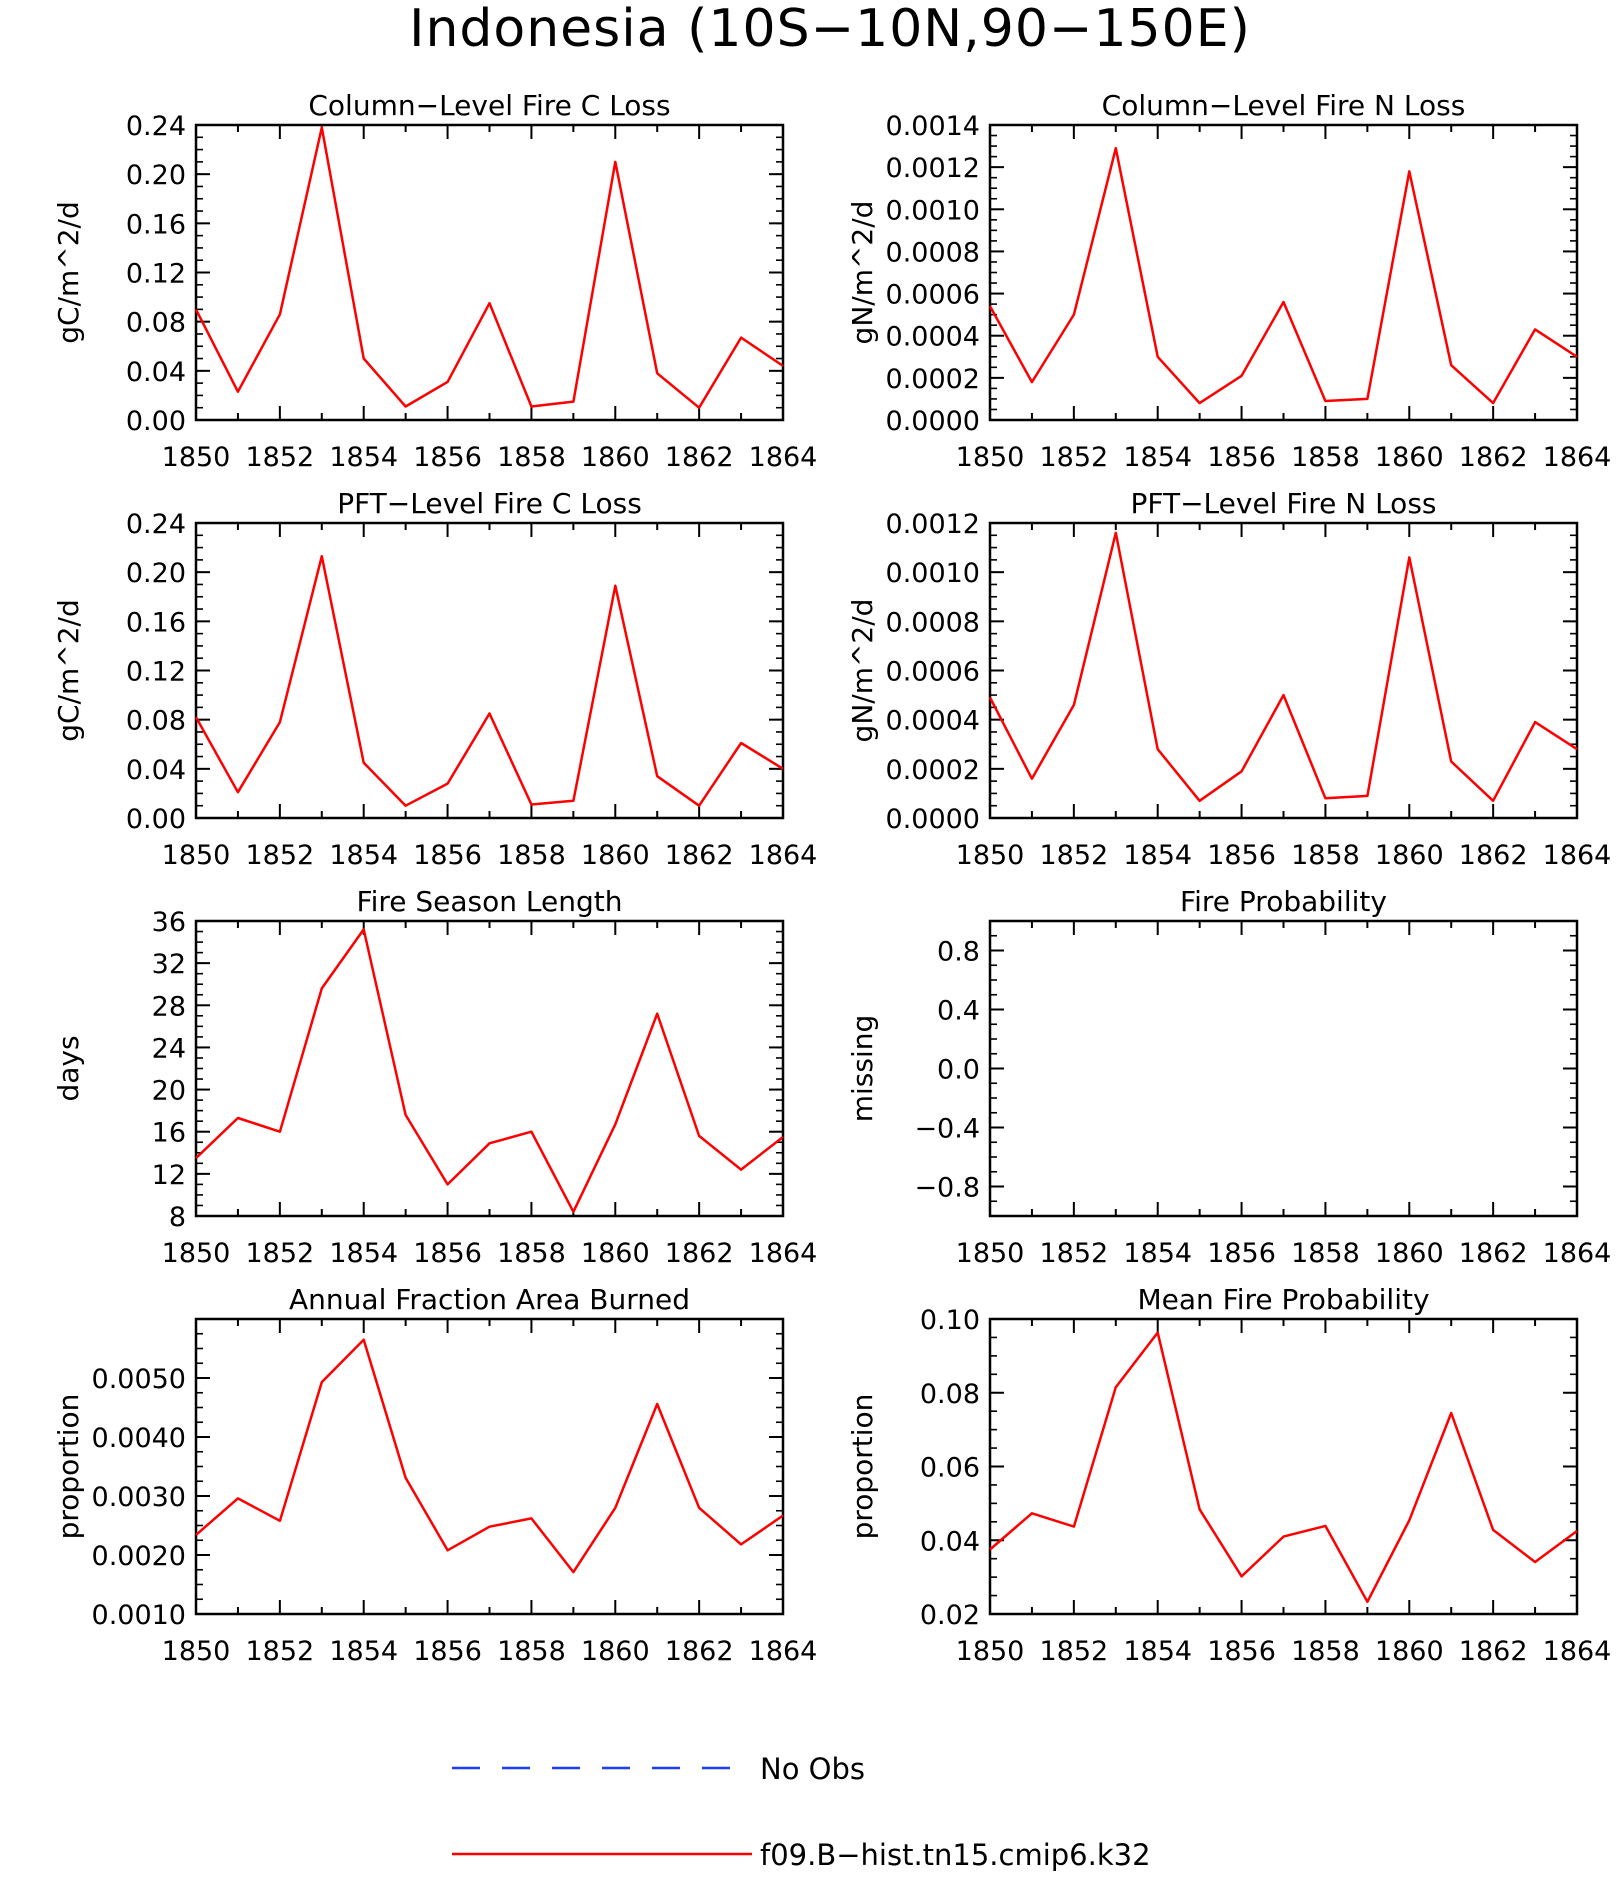 The width and height of the screenshot is (1620, 1879). I want to click on y-tick-label: 0.10, so click(950, 1320).